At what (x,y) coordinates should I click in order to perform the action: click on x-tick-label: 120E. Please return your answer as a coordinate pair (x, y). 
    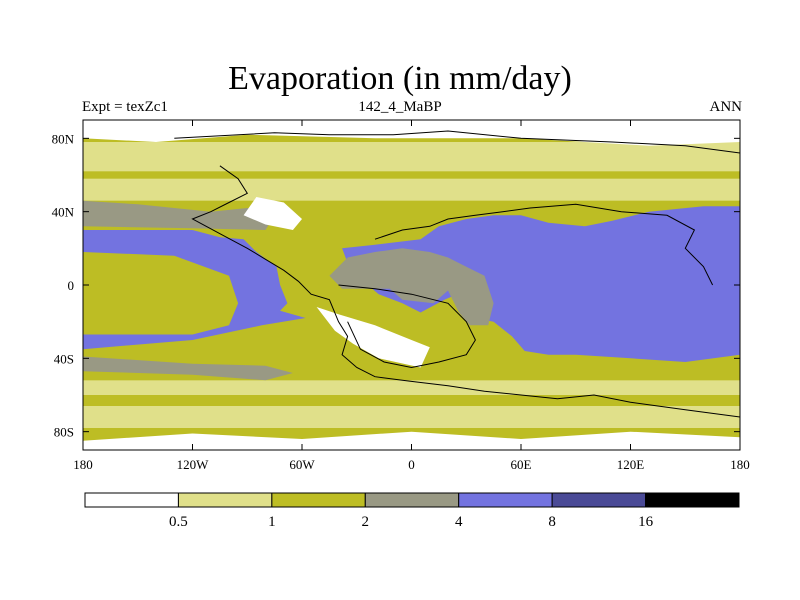
    Looking at the image, I should click on (631, 464).